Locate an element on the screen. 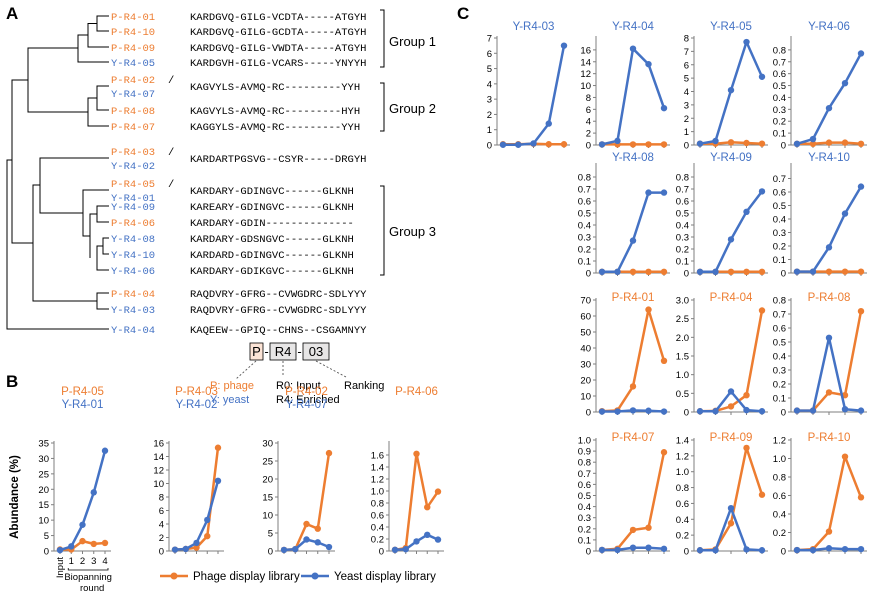 This screenshot has height=592, width=879. chart-title: Y-R4-09 is located at coordinates (731, 158).